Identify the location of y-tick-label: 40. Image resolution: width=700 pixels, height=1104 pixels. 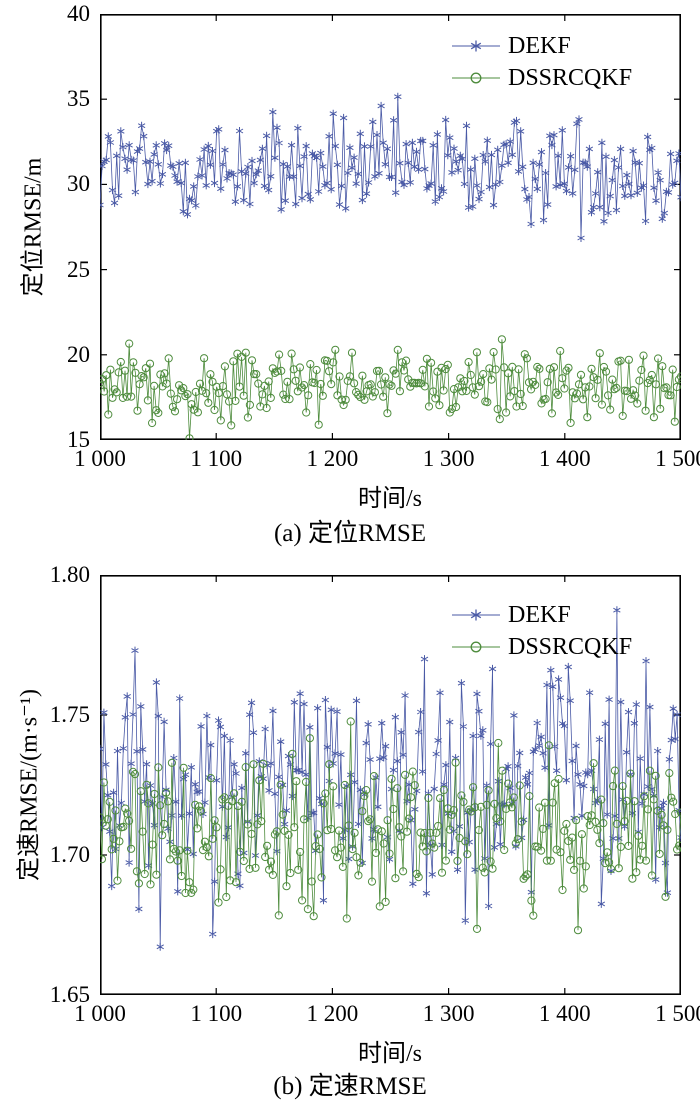
(78, 13).